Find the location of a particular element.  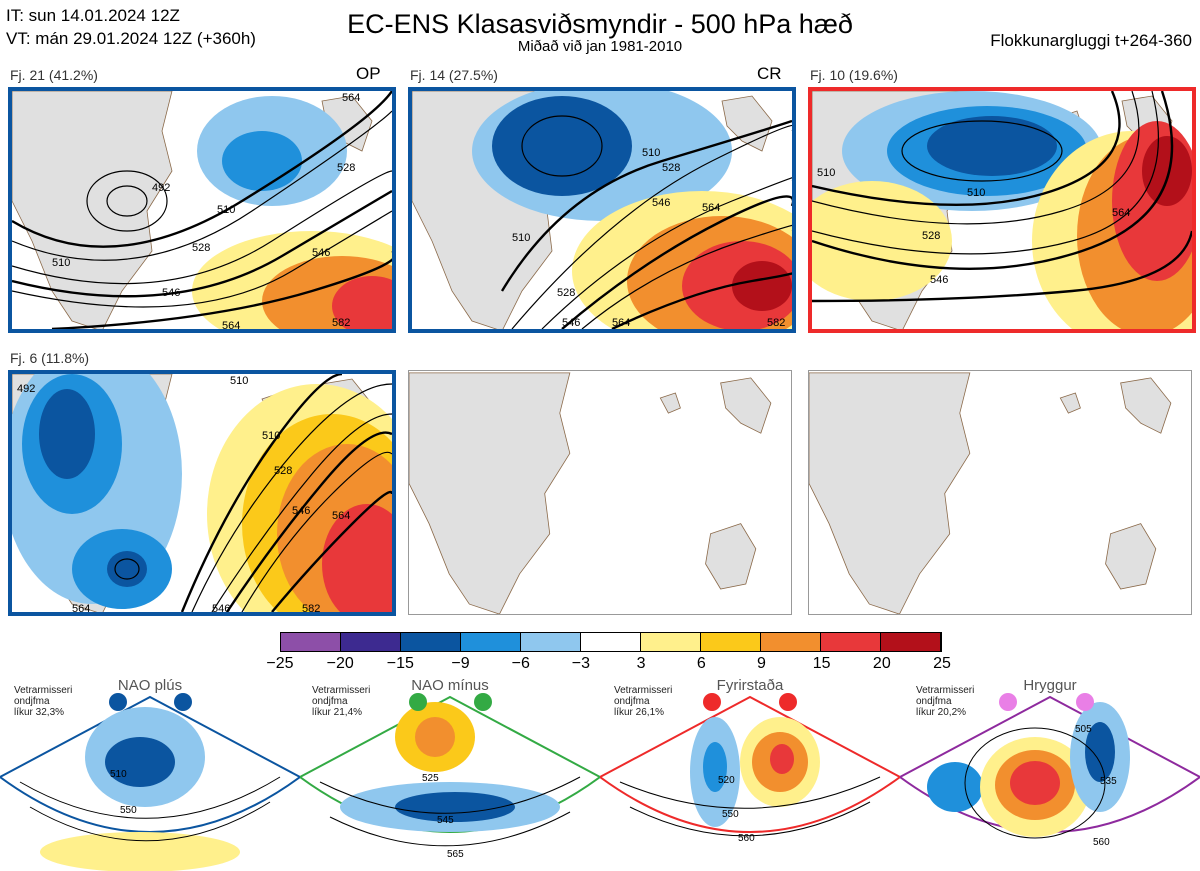

colorbar is located at coordinates (611, 642).